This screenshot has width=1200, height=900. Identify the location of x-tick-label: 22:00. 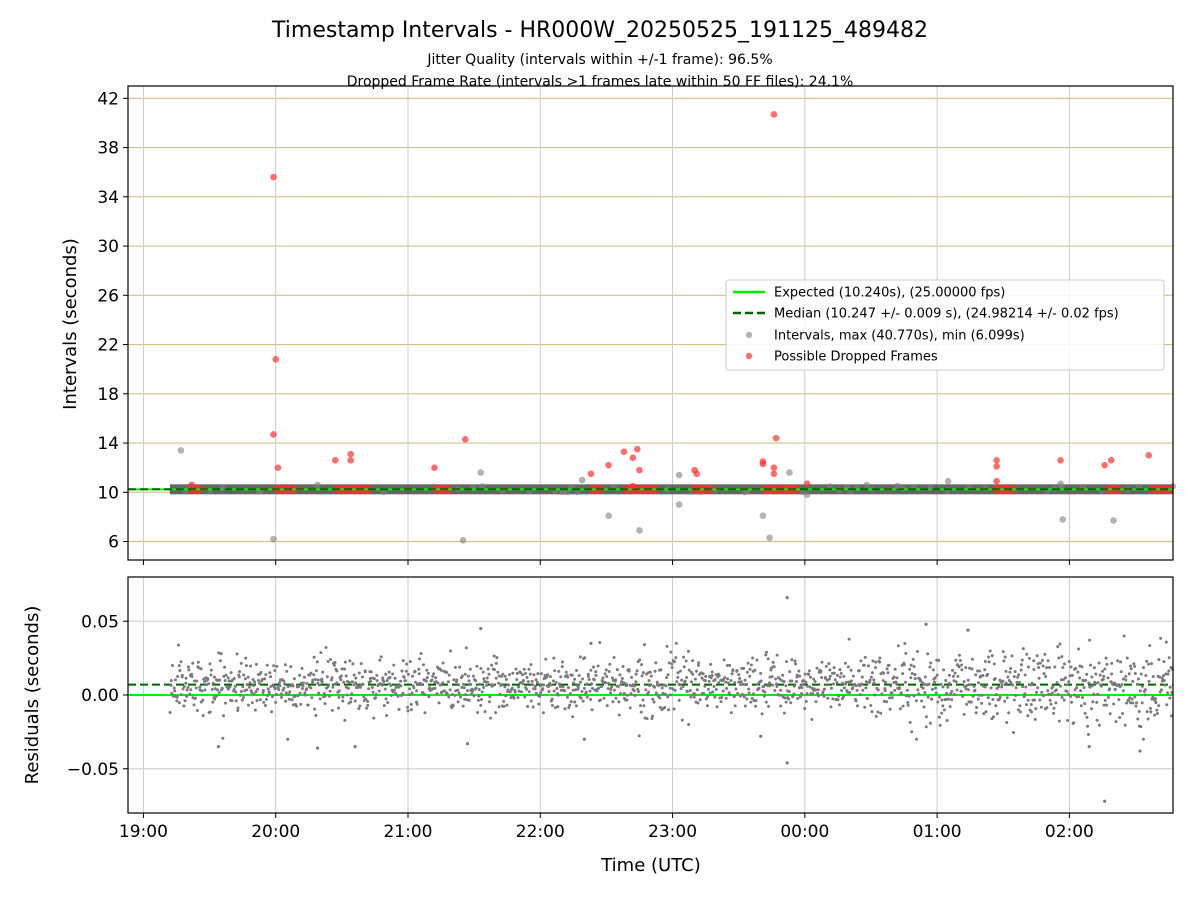
(540, 832).